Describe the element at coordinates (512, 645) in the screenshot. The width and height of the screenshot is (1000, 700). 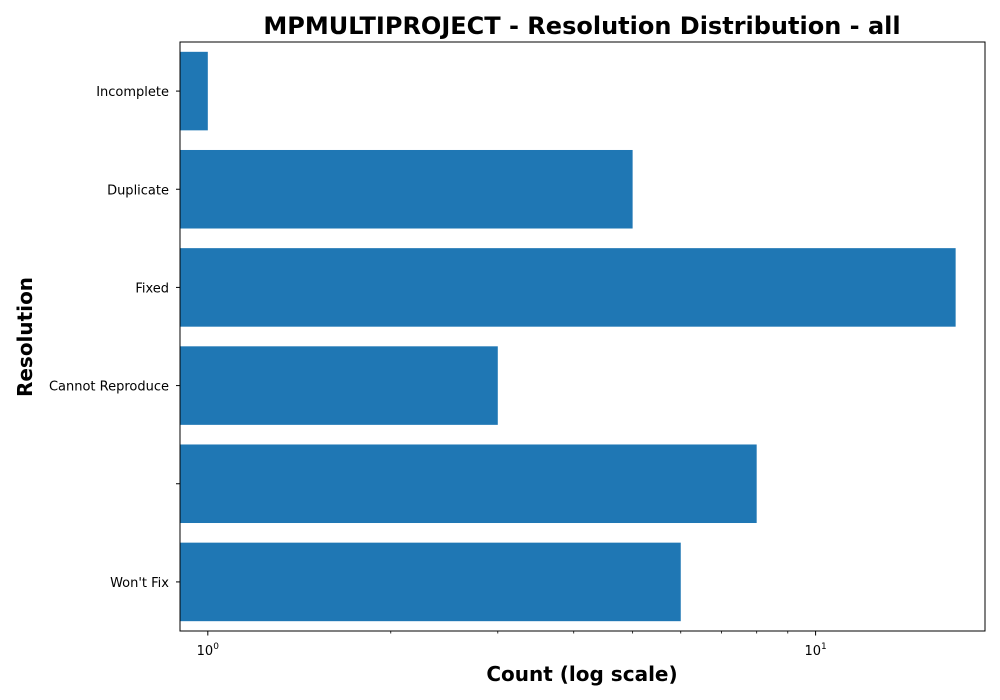
I see `x-axis-ticks: 10⁰ 10¹` at that location.